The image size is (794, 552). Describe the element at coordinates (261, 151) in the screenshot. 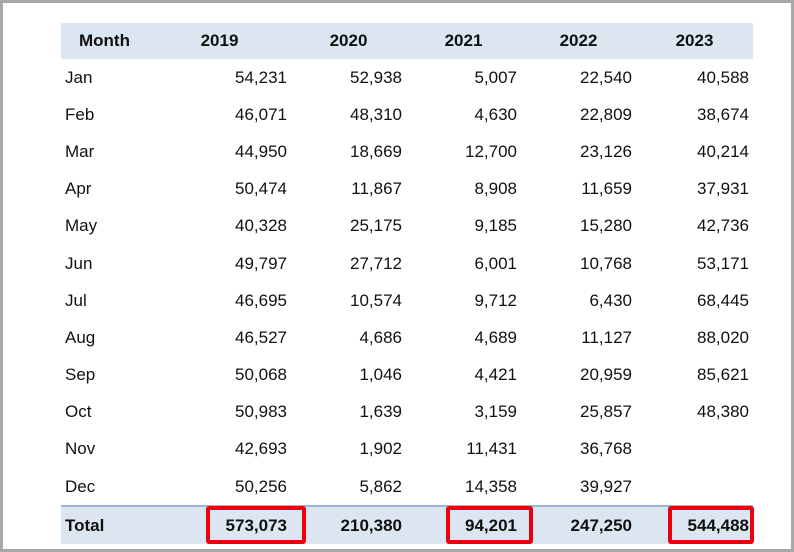

I see `value-cell: 44,950` at that location.